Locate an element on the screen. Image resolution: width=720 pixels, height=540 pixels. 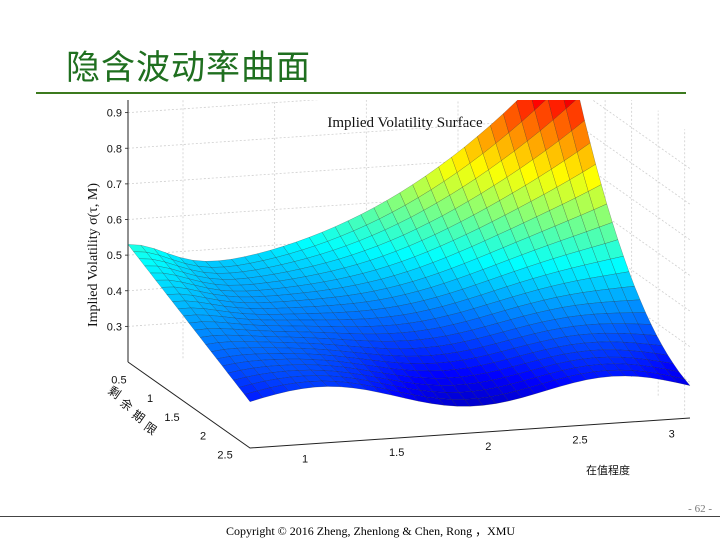
z-tick-label: 0.4 is located at coordinates (114, 292).